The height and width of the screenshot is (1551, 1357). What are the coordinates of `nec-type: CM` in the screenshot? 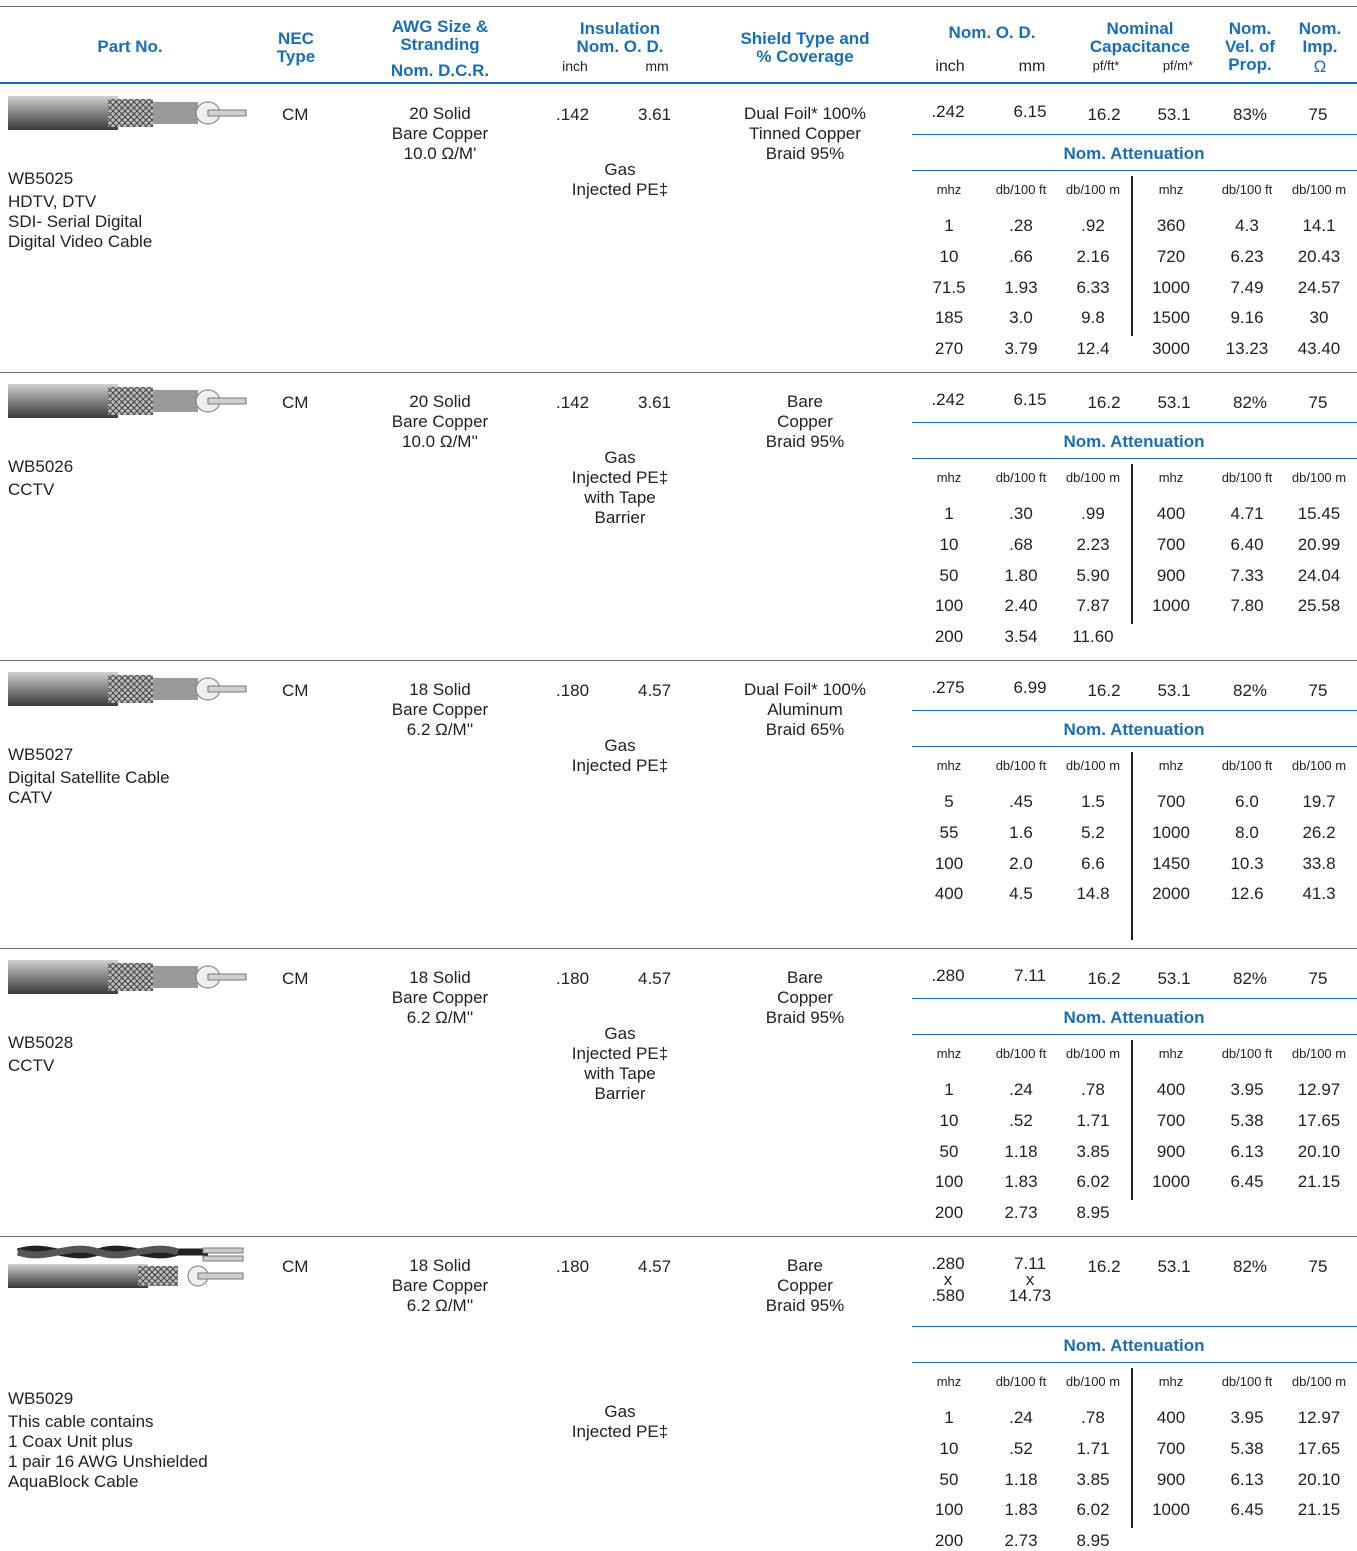 It's located at (295, 690).